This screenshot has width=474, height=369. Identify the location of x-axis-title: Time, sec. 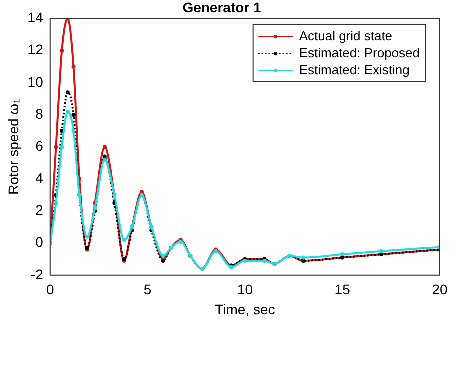
(245, 309).